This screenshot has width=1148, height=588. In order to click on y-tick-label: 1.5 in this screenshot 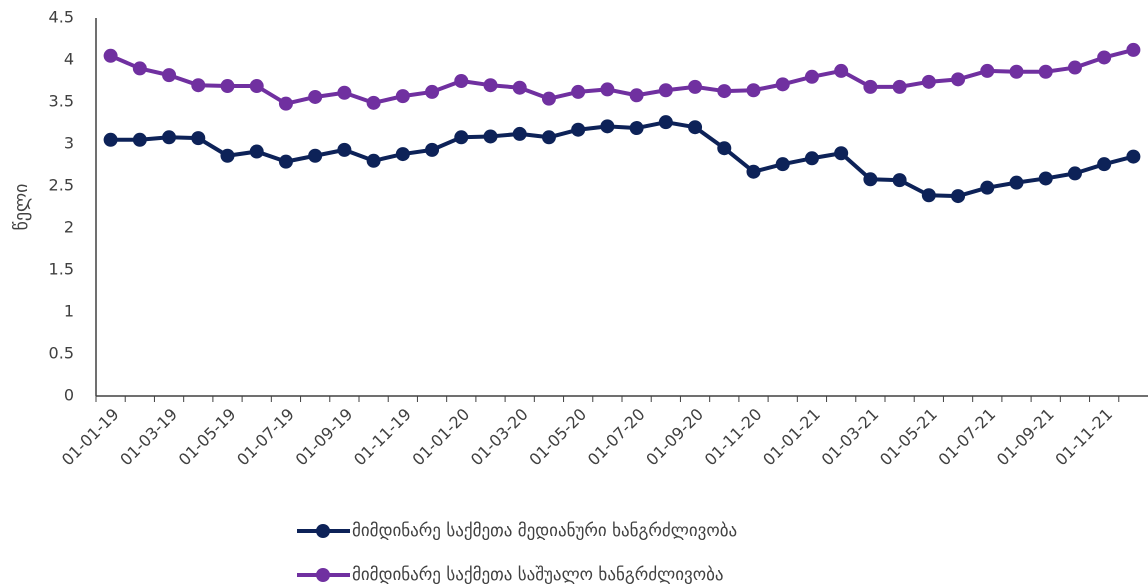, I will do `click(61, 269)`.